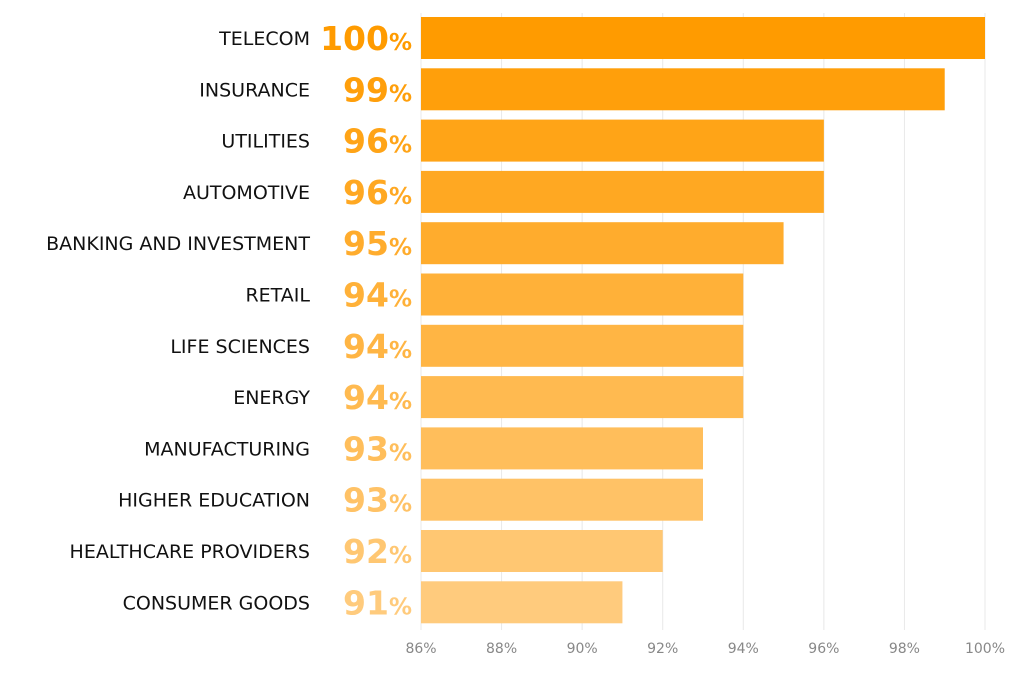 The image size is (1024, 683). I want to click on category-label: LIFE SCIENCES, so click(240, 347).